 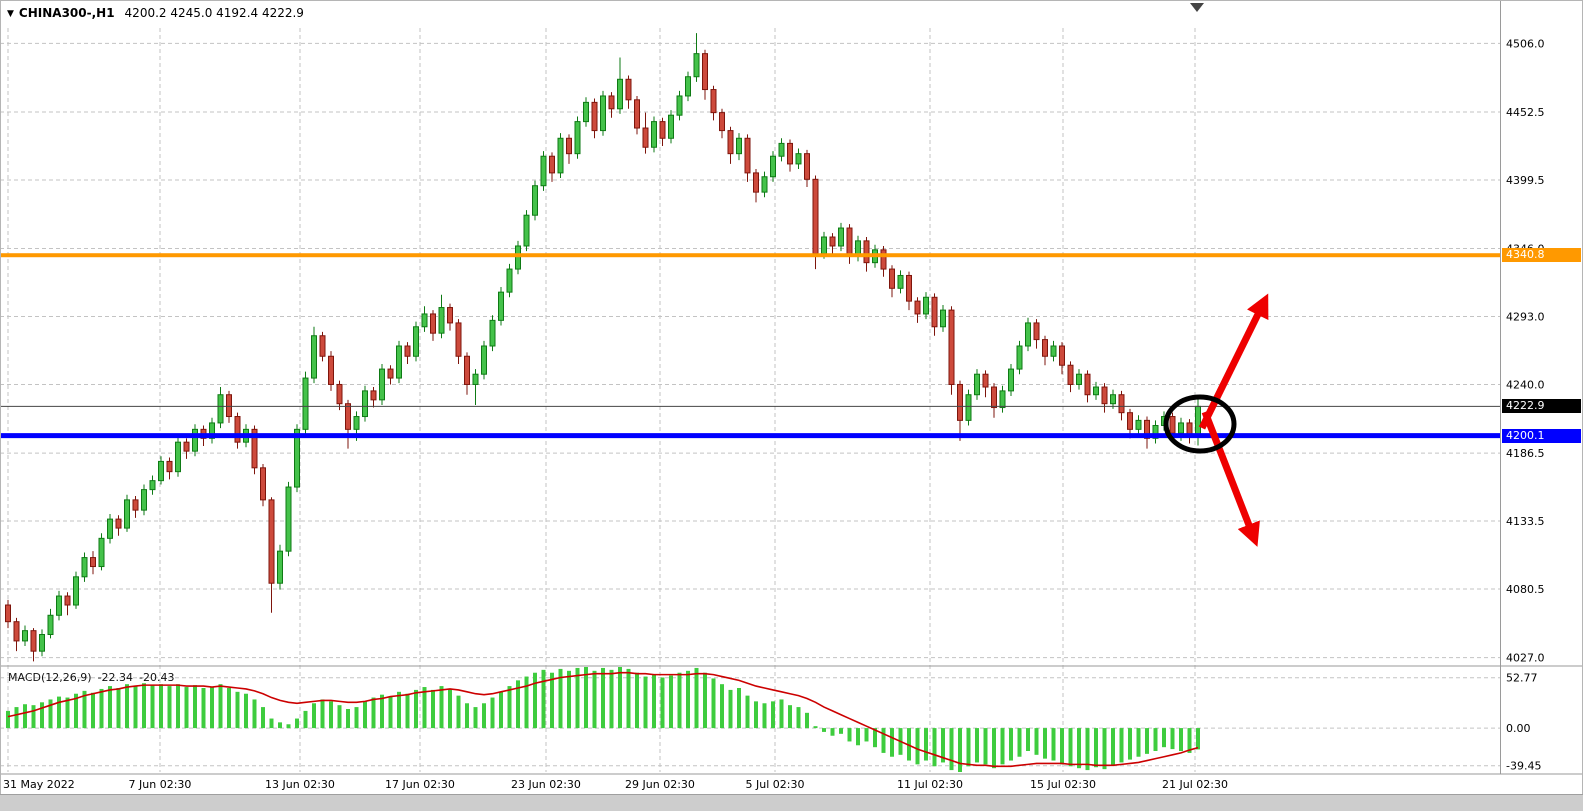 I want to click on symbol-name: CHINA300-,H1, so click(x=66, y=13).